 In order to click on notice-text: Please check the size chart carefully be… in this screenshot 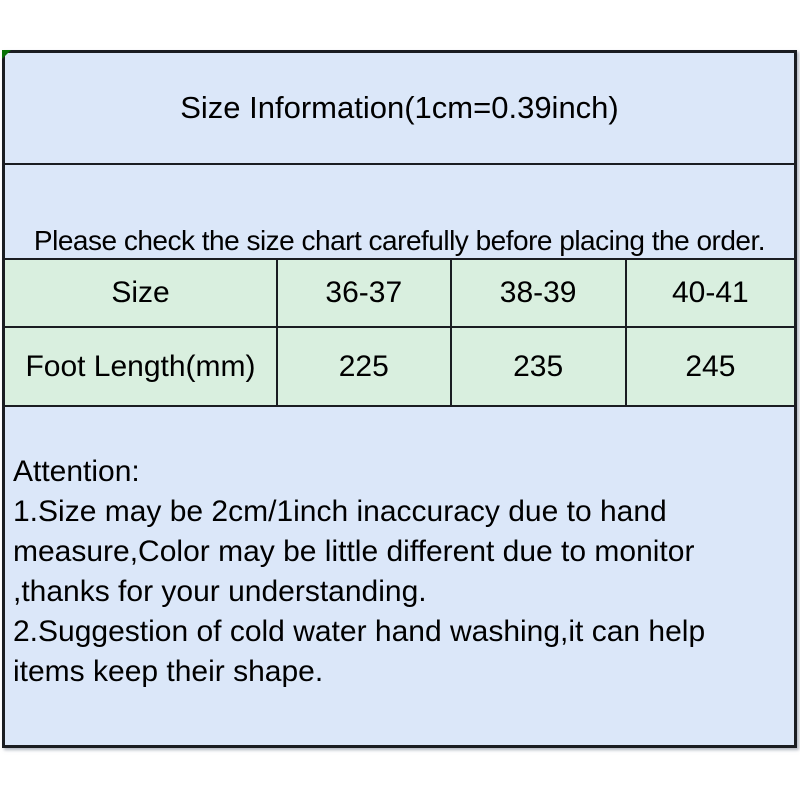, I will do `click(399, 240)`.